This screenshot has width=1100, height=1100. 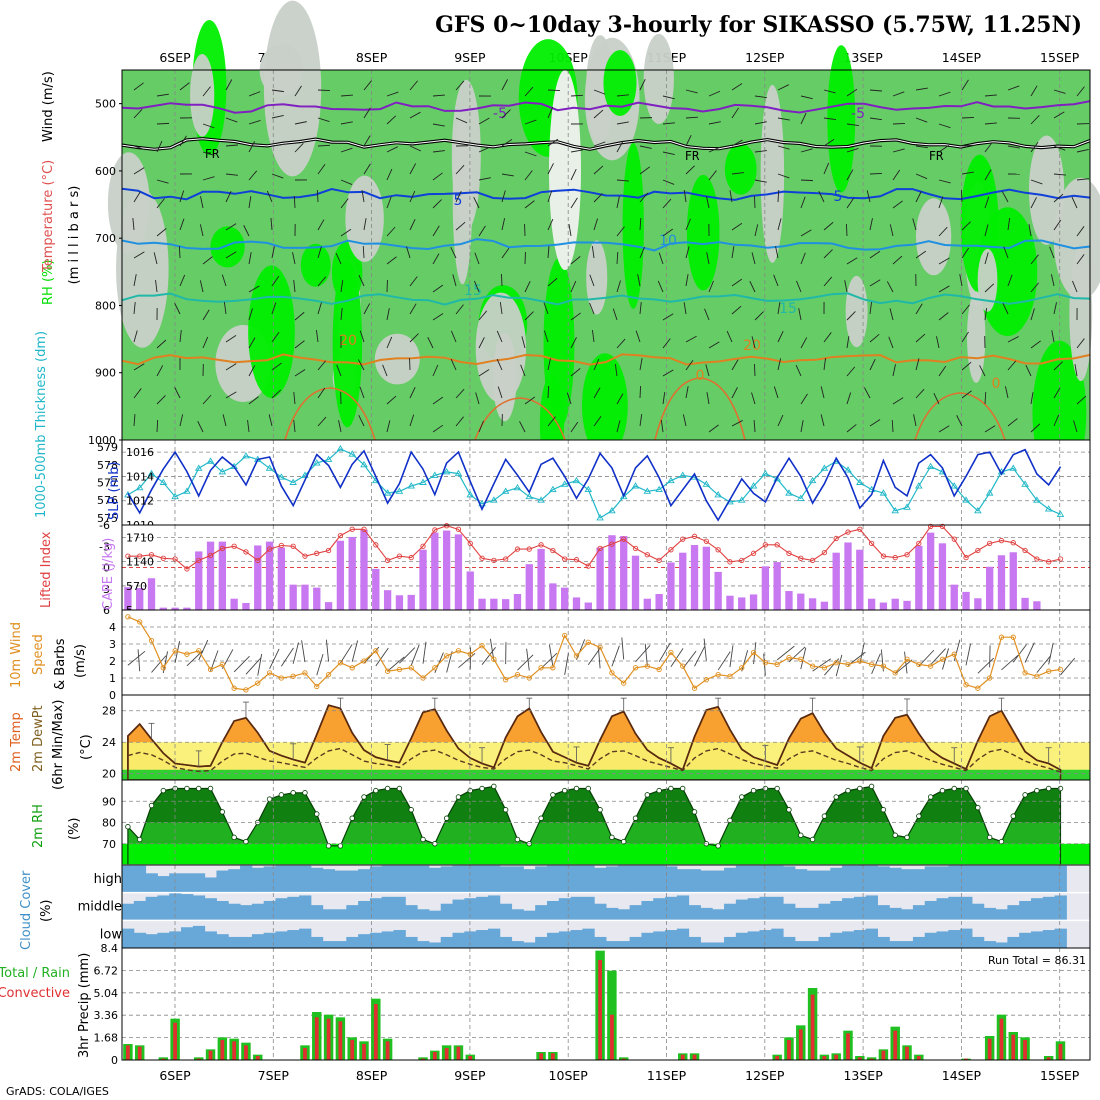 What do you see at coordinates (863, 57) in the screenshot?
I see `top-date-label: 13SEP` at bounding box center [863, 57].